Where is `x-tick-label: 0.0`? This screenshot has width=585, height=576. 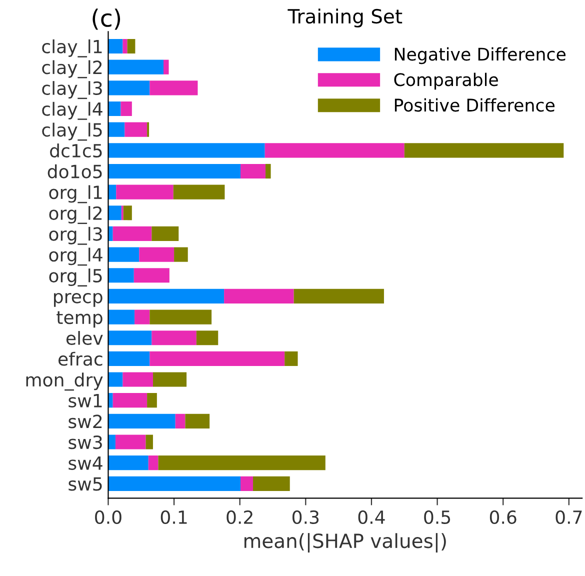 x-tick-label: 0.0 is located at coordinates (108, 517).